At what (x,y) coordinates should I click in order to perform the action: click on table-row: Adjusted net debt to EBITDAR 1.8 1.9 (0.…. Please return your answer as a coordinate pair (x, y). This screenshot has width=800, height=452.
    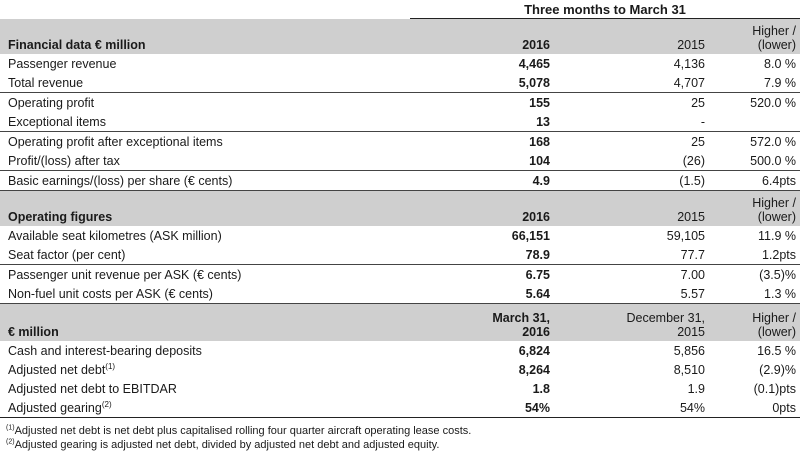
    Looking at the image, I should click on (400, 388).